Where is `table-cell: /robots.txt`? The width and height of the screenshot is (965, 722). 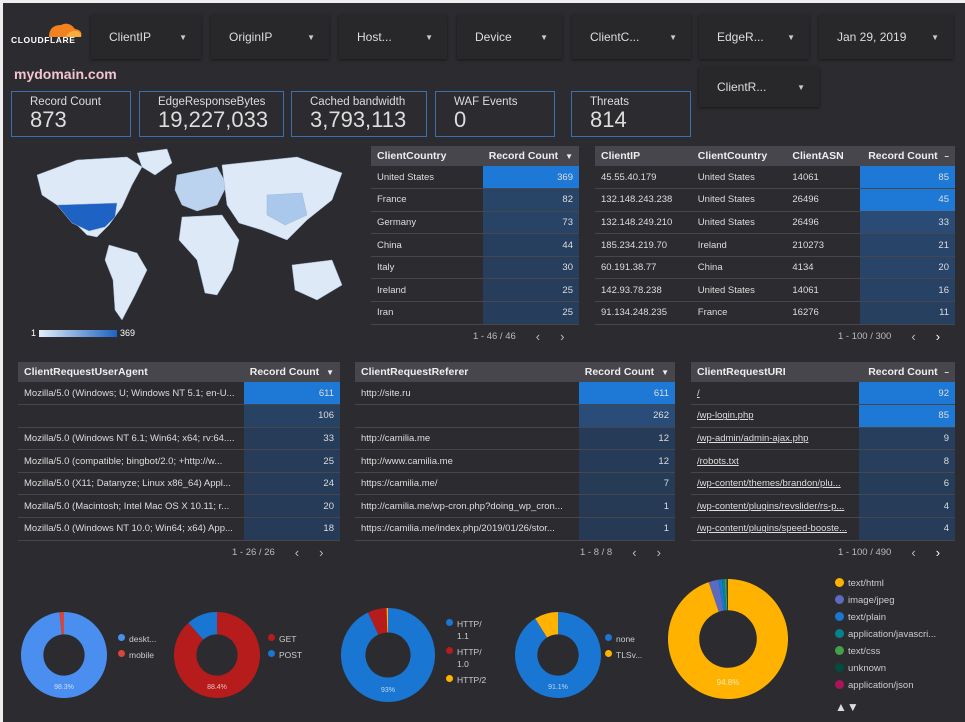
table-cell: /robots.txt is located at coordinates (775, 461).